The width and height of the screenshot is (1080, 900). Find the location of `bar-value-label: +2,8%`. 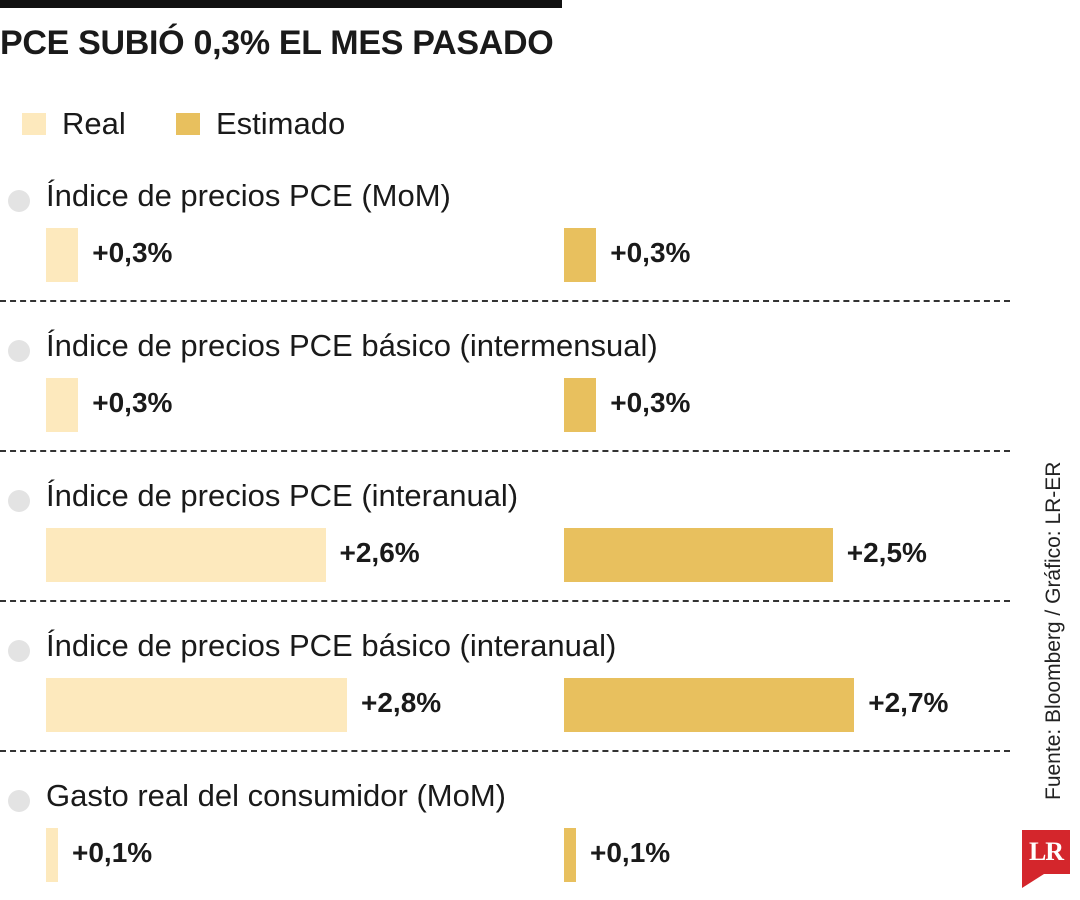

bar-value-label: +2,8% is located at coordinates (401, 702).